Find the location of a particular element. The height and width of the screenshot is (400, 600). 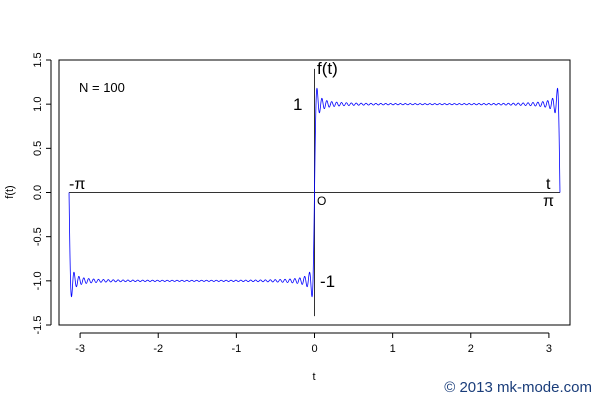

x-tick-label: -1 is located at coordinates (236, 349).